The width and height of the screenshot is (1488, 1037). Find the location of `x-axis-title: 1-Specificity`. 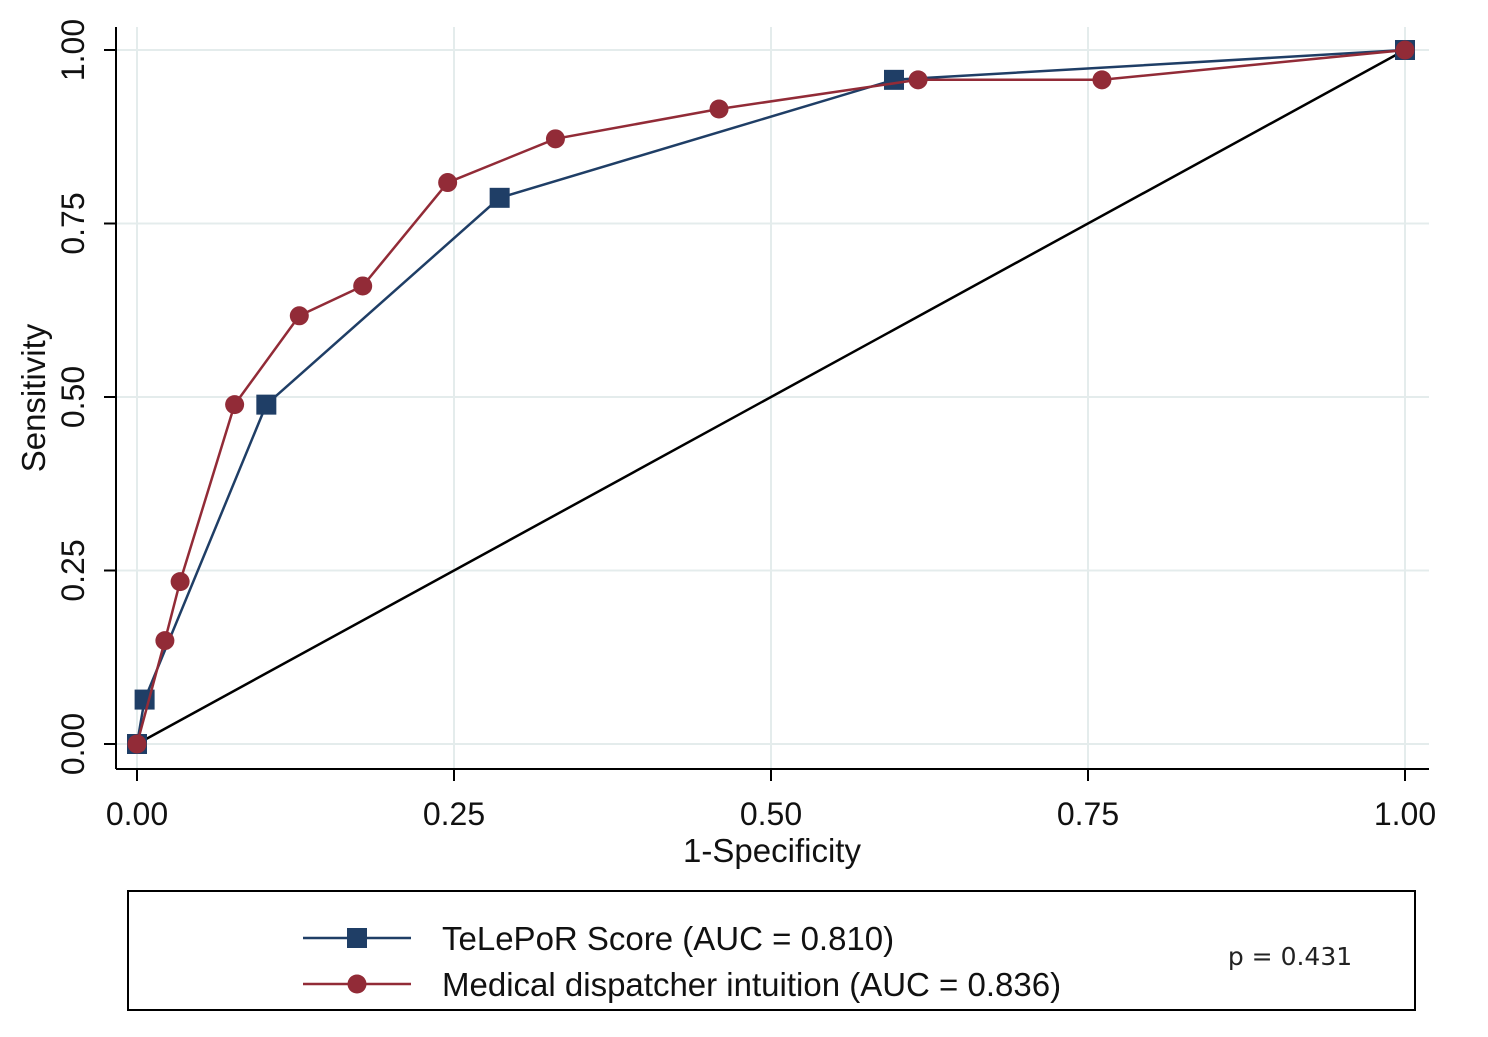

x-axis-title: 1-Specificity is located at coordinates (772, 850).